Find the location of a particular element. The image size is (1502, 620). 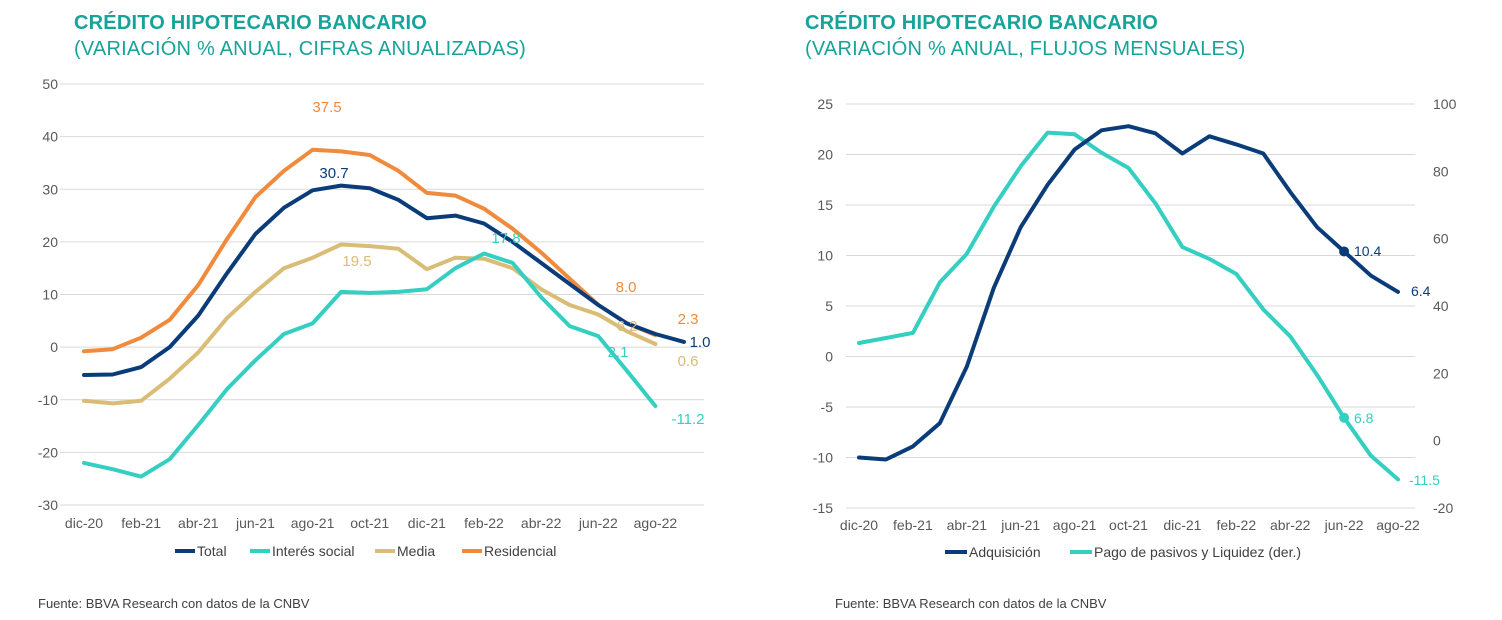

data-label: 17.8 is located at coordinates (505, 238).